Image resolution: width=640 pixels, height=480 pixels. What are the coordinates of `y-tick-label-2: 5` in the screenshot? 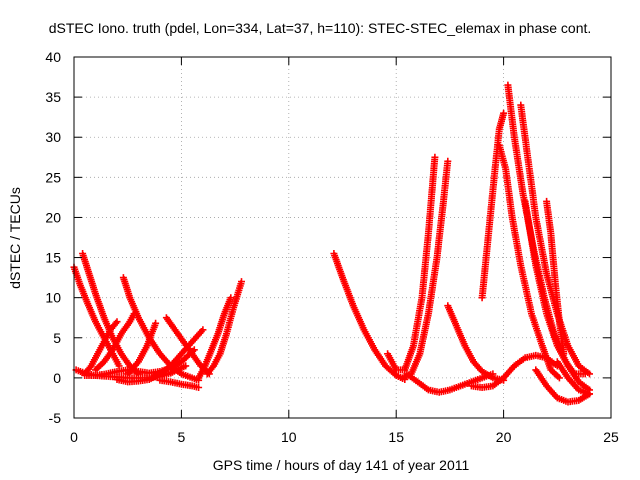 It's located at (57, 338).